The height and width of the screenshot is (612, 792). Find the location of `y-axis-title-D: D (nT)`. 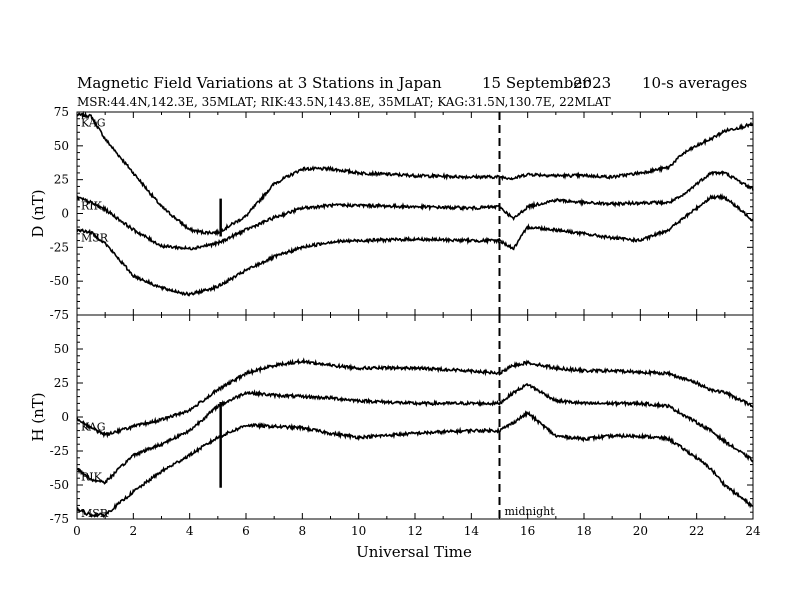

y-axis-title-D: D (nT) is located at coordinates (38, 213).